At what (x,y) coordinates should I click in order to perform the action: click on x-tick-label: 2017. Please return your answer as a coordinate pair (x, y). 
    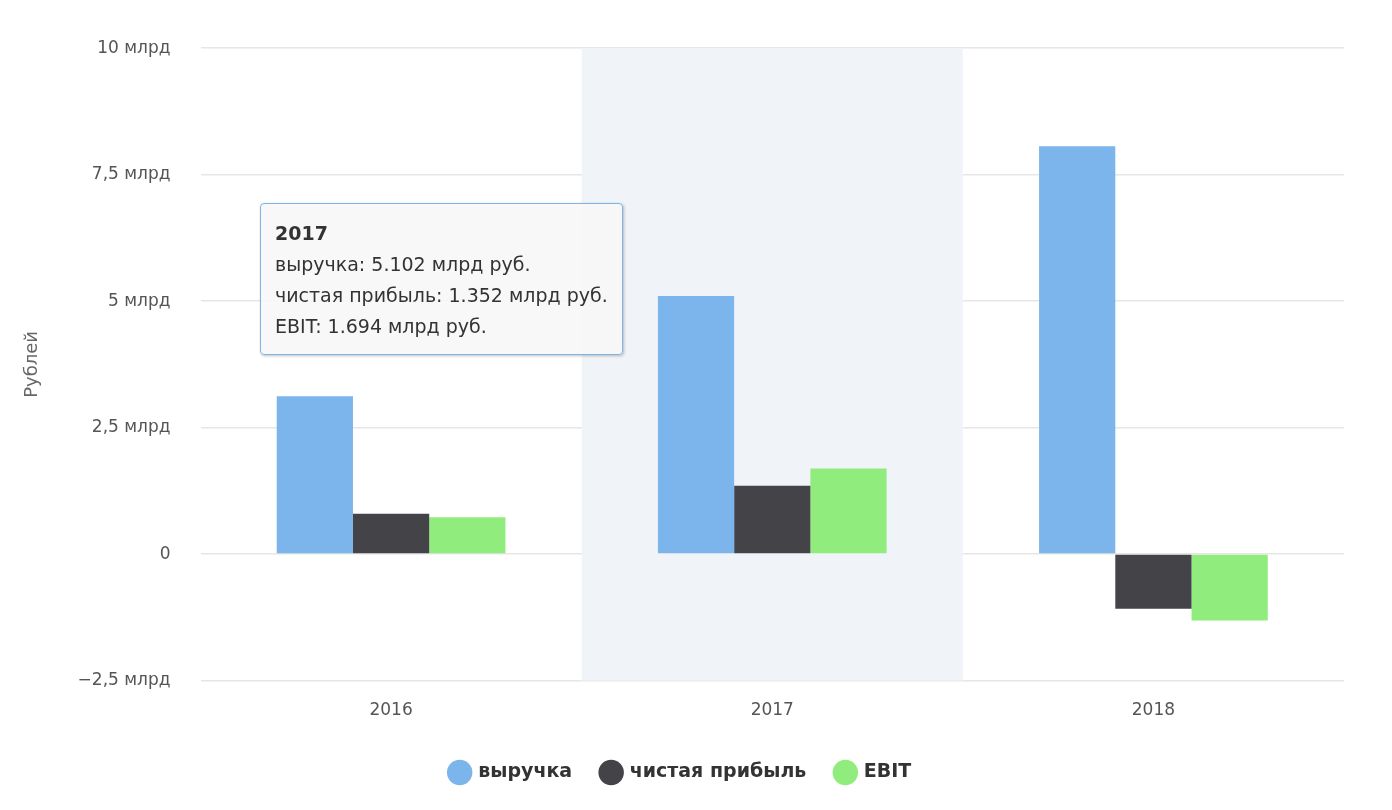
    Looking at the image, I should click on (772, 709).